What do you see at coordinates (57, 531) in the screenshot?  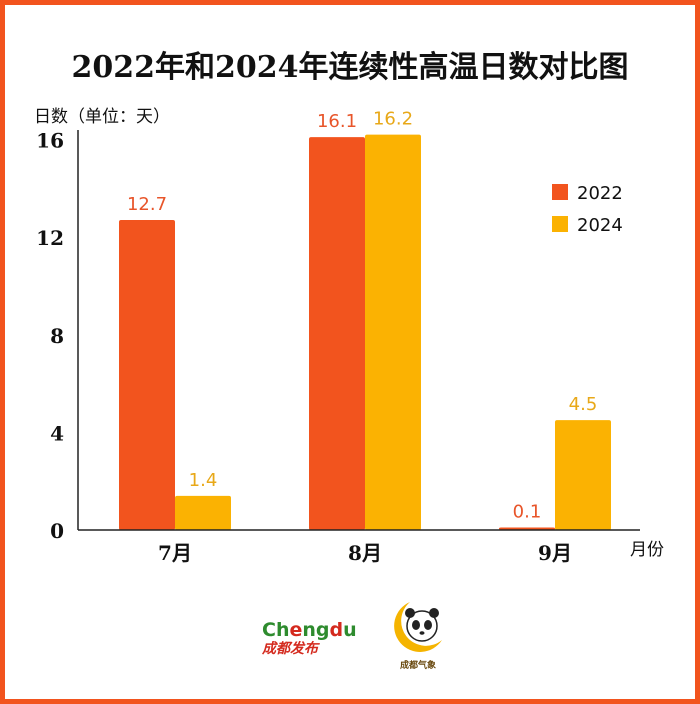 I see `y-tick-label: 0` at bounding box center [57, 531].